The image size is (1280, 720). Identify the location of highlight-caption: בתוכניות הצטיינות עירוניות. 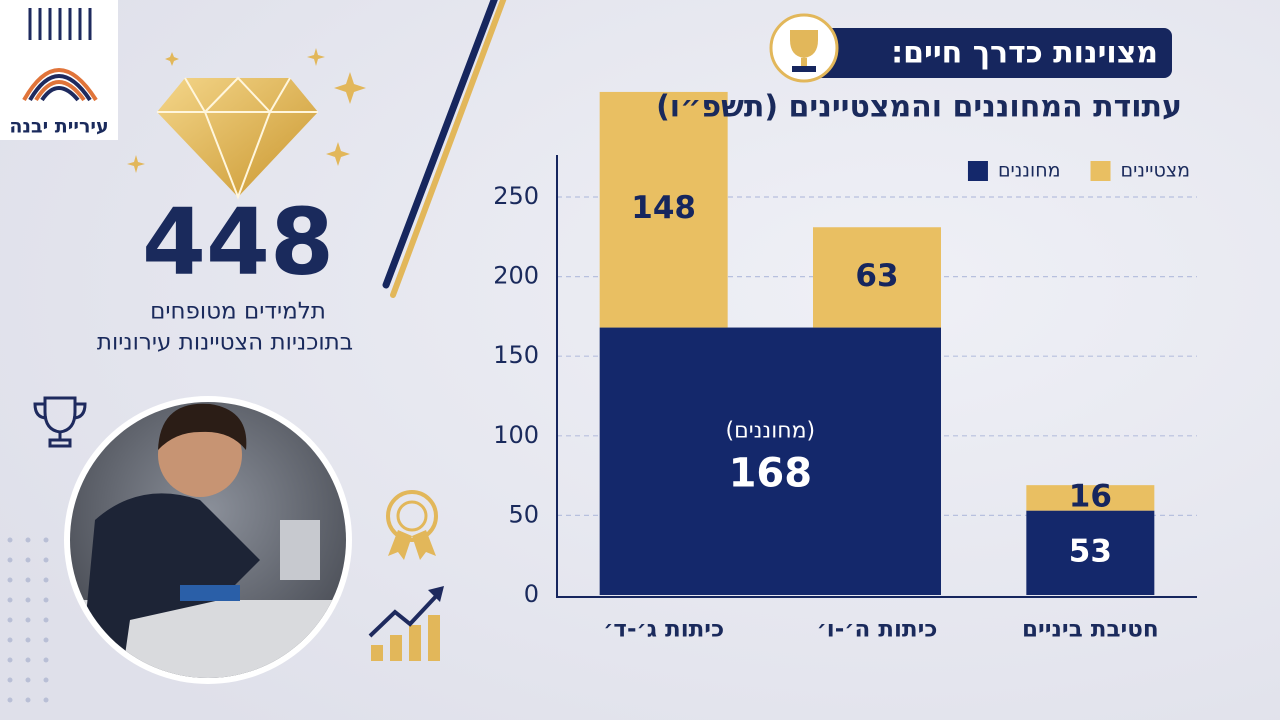
(225, 343).